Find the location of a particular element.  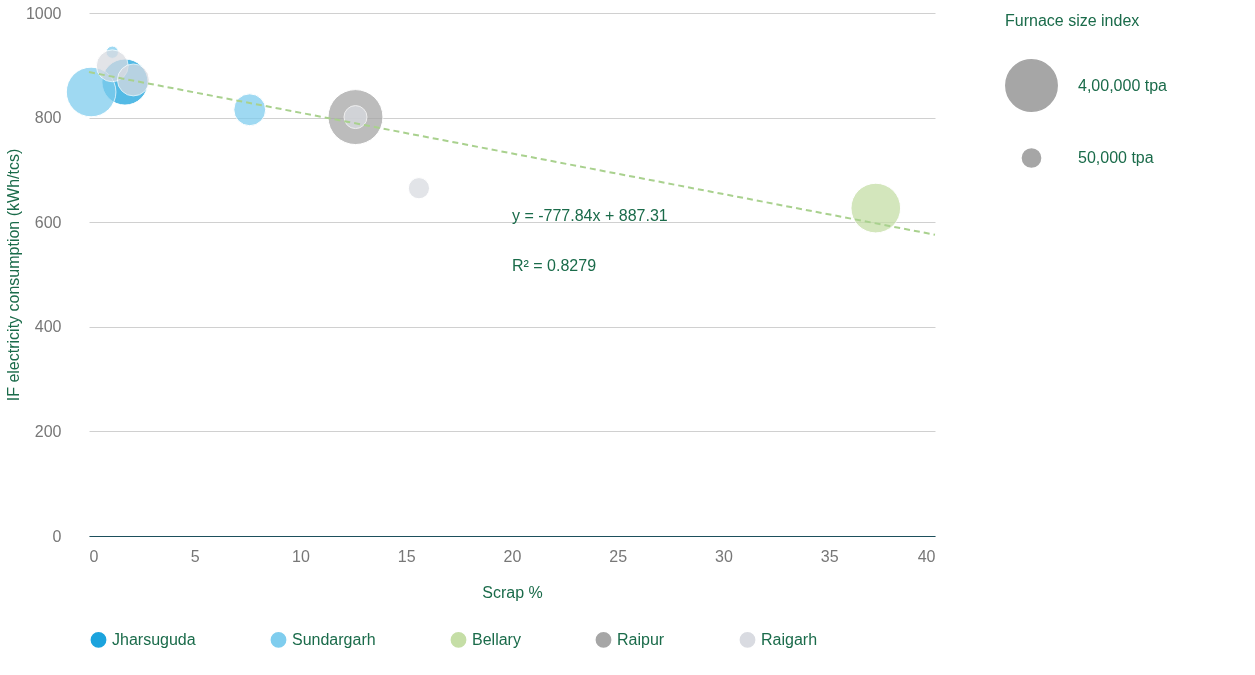

x-axis-title: Scrap % is located at coordinates (512, 592).